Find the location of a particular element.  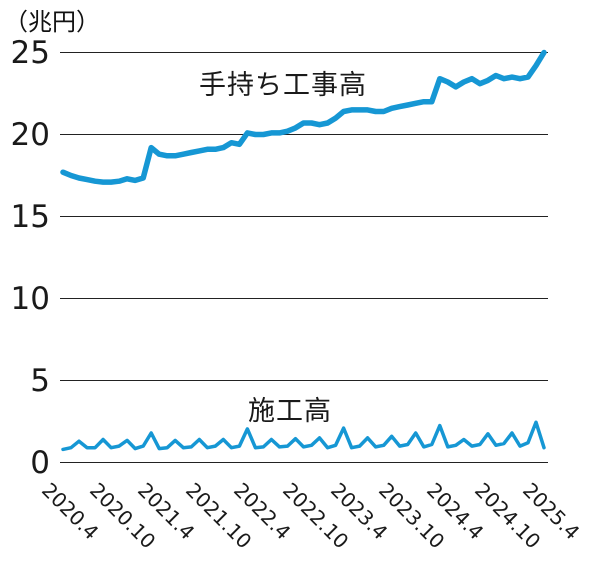

y-tick-label-0: 0 is located at coordinates (40, 462).